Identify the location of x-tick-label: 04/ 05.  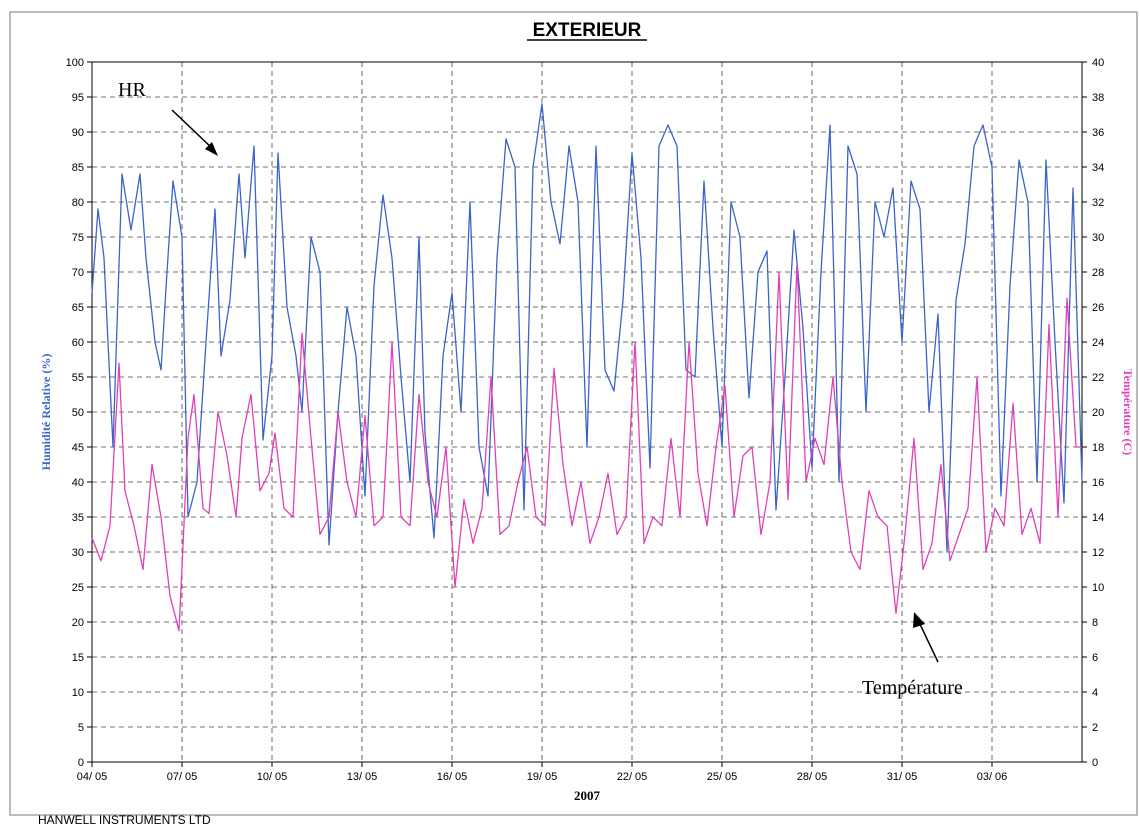
(92, 777).